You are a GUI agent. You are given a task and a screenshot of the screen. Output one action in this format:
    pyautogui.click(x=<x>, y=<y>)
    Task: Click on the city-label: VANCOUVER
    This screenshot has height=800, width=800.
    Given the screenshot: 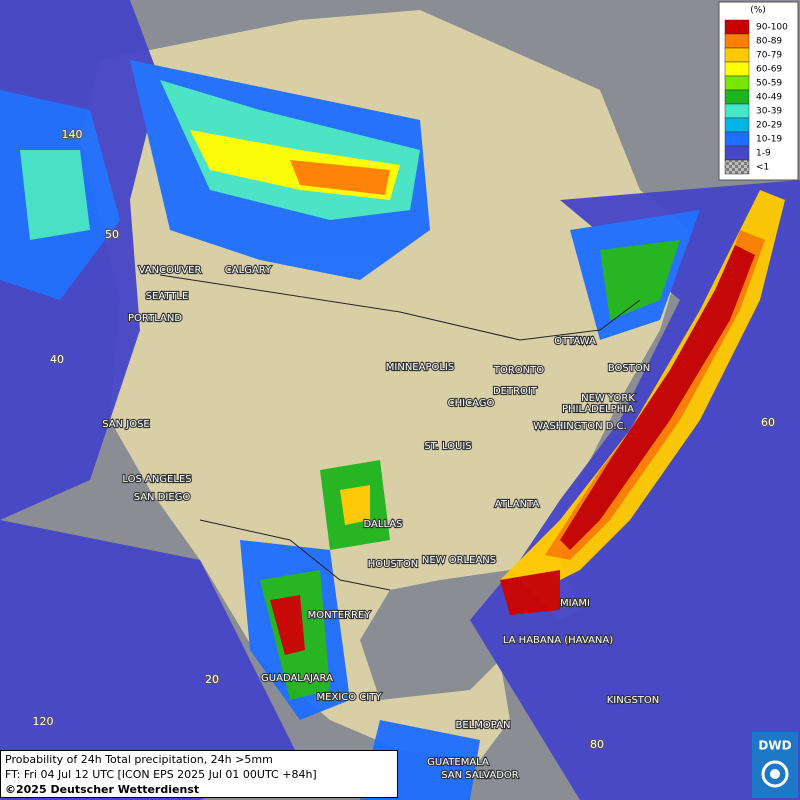 What is the action you would take?
    pyautogui.click(x=170, y=270)
    